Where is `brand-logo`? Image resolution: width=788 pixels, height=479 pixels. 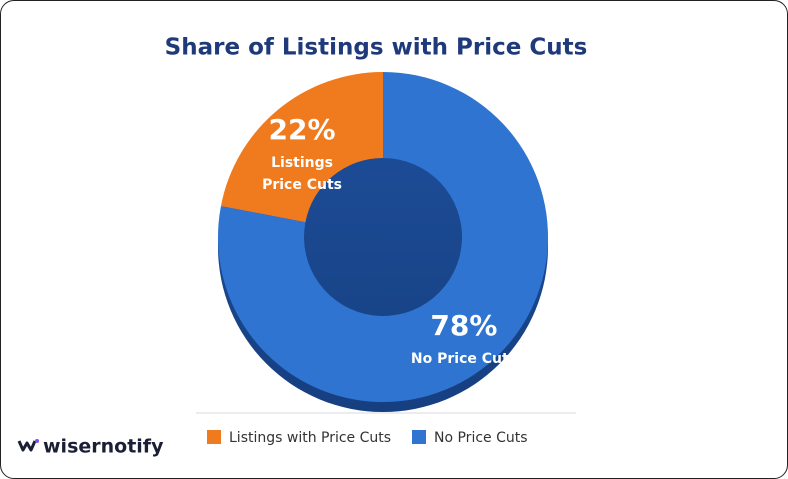
brand-logo is located at coordinates (28, 445).